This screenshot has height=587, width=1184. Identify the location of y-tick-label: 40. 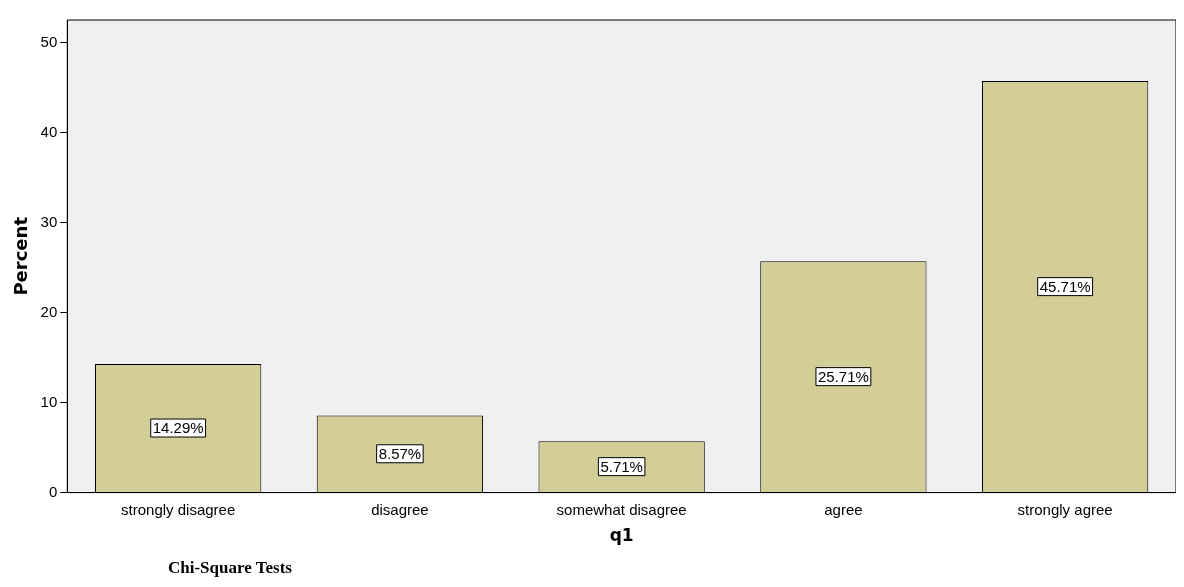
(49, 131).